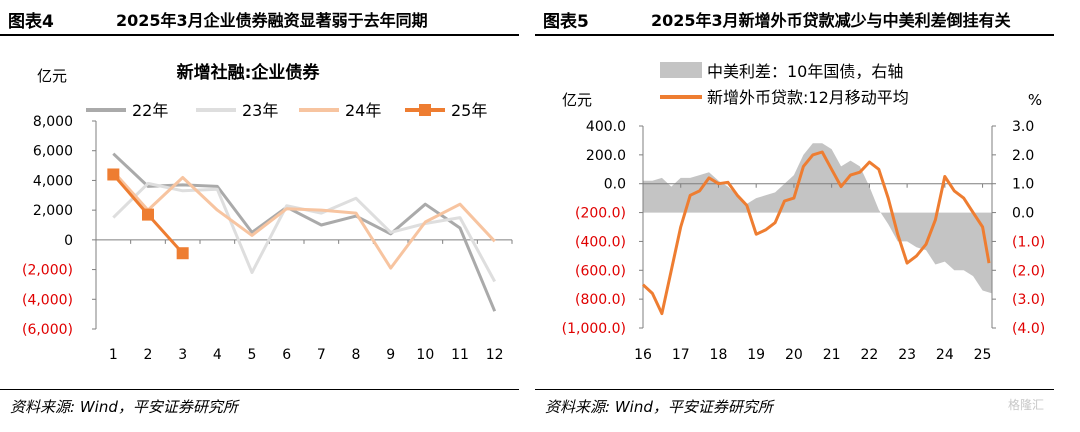  Describe the element at coordinates (945, 355) in the screenshot. I see `x-tick-label: 24` at that location.